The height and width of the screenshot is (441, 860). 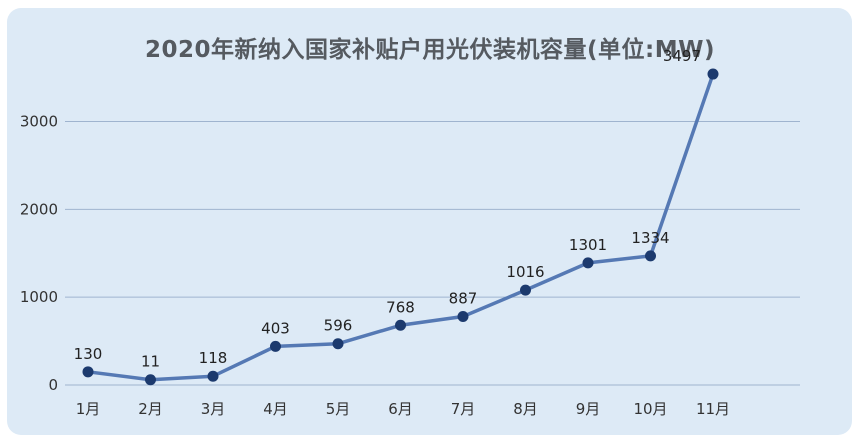 What do you see at coordinates (463, 298) in the screenshot?
I see `data-label: 887` at bounding box center [463, 298].